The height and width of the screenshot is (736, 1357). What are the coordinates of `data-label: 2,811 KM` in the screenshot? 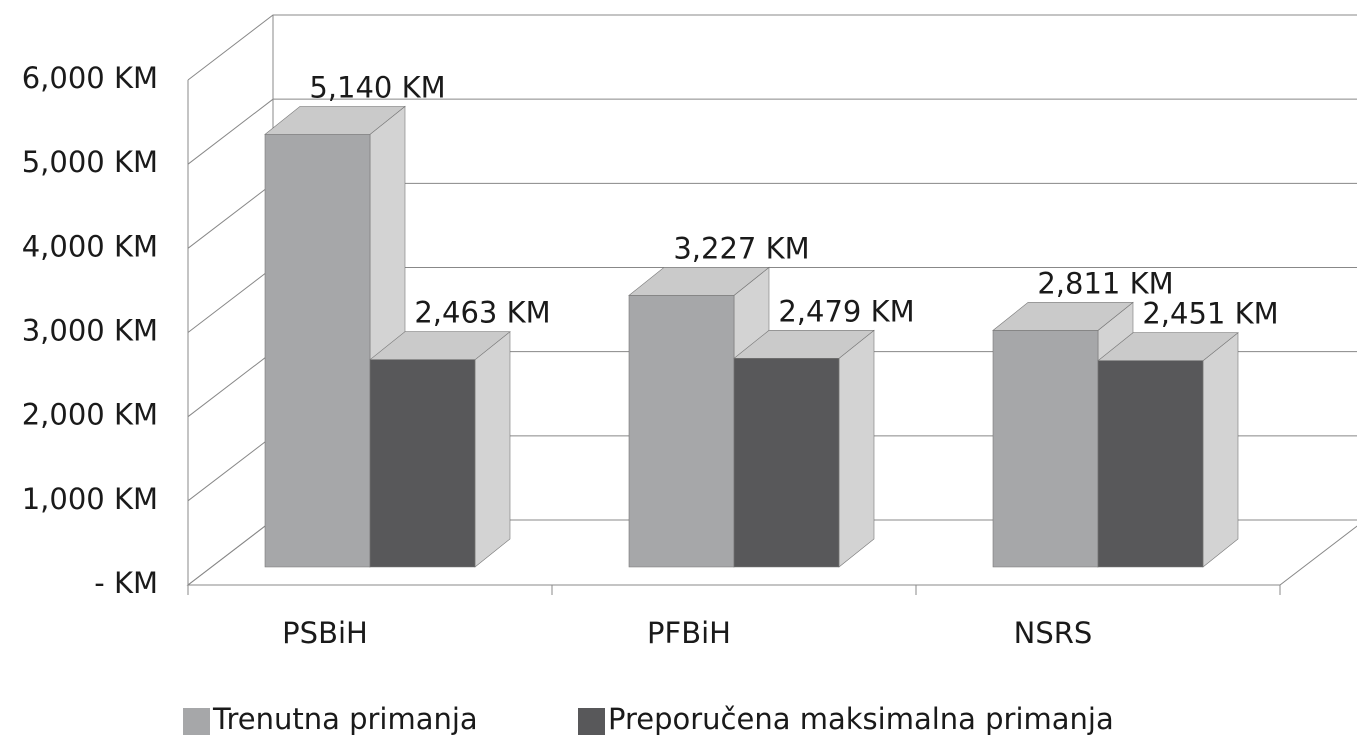 It's located at (1105, 283).